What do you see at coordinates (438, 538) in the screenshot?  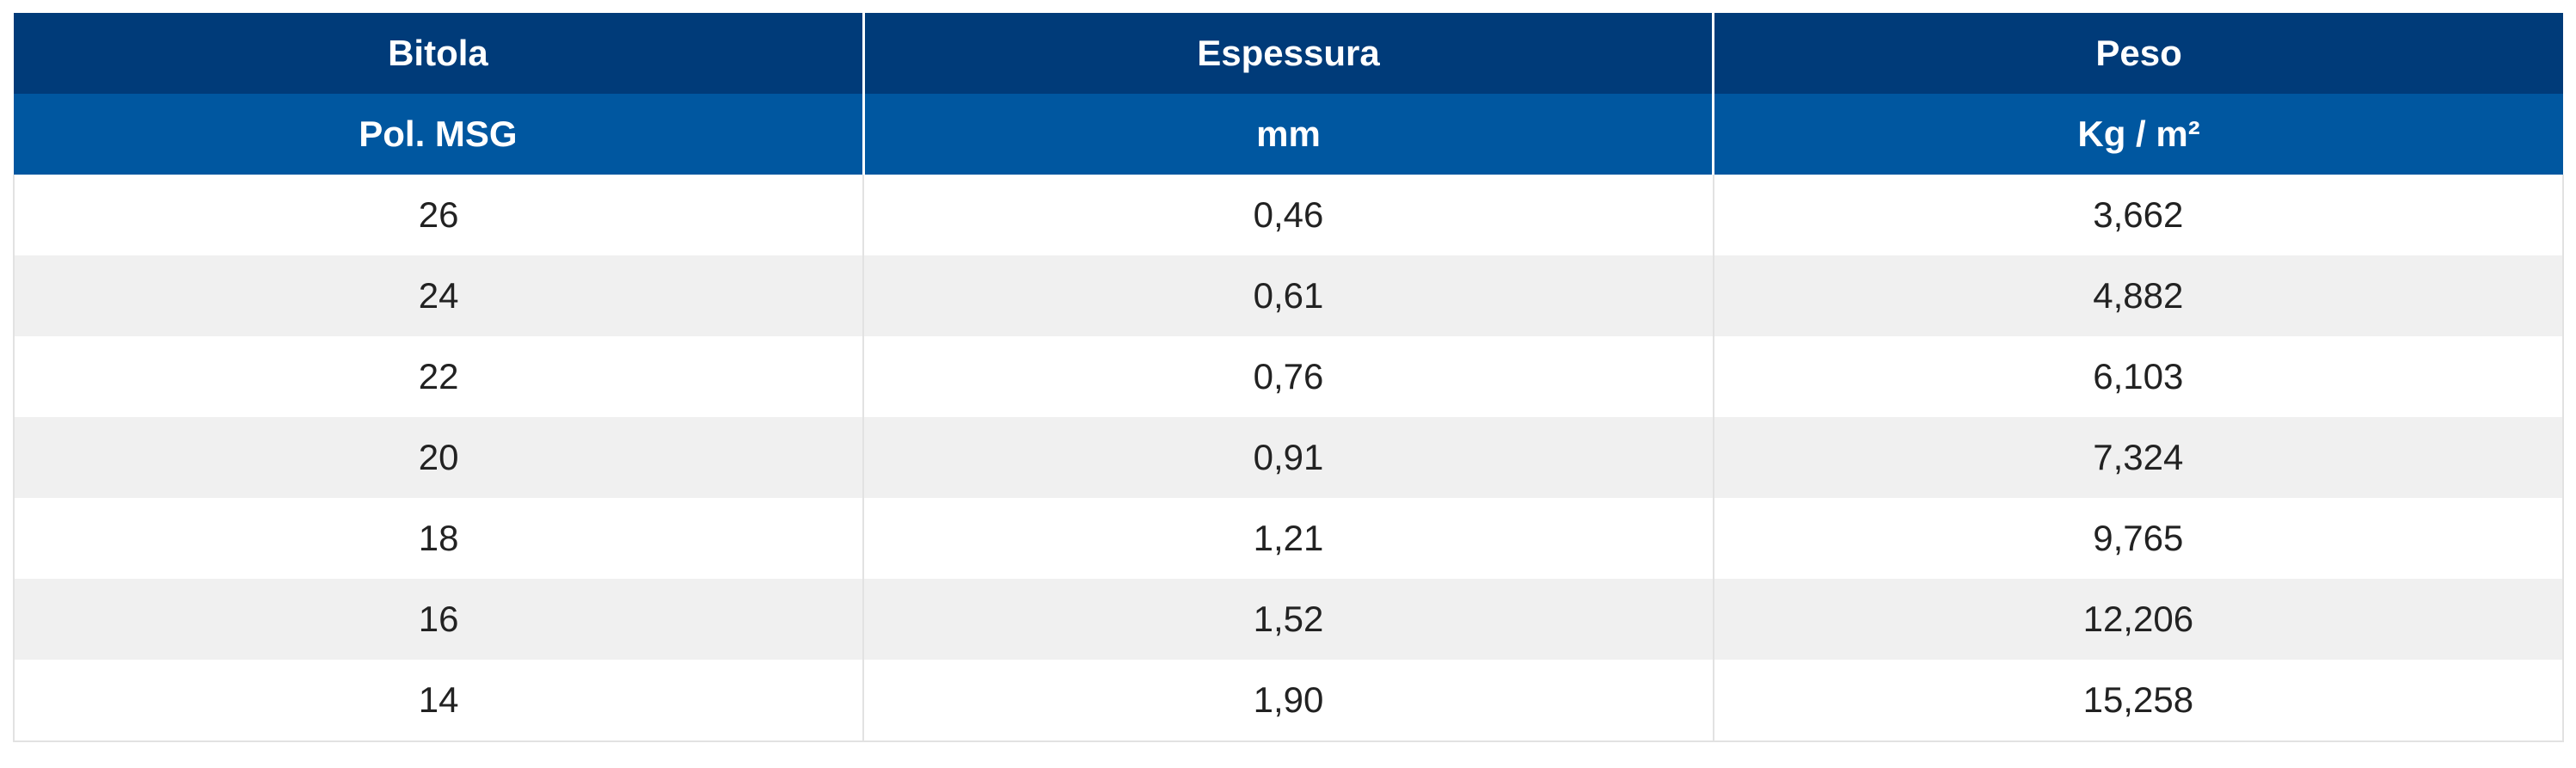 I see `table-cell: 18` at bounding box center [438, 538].